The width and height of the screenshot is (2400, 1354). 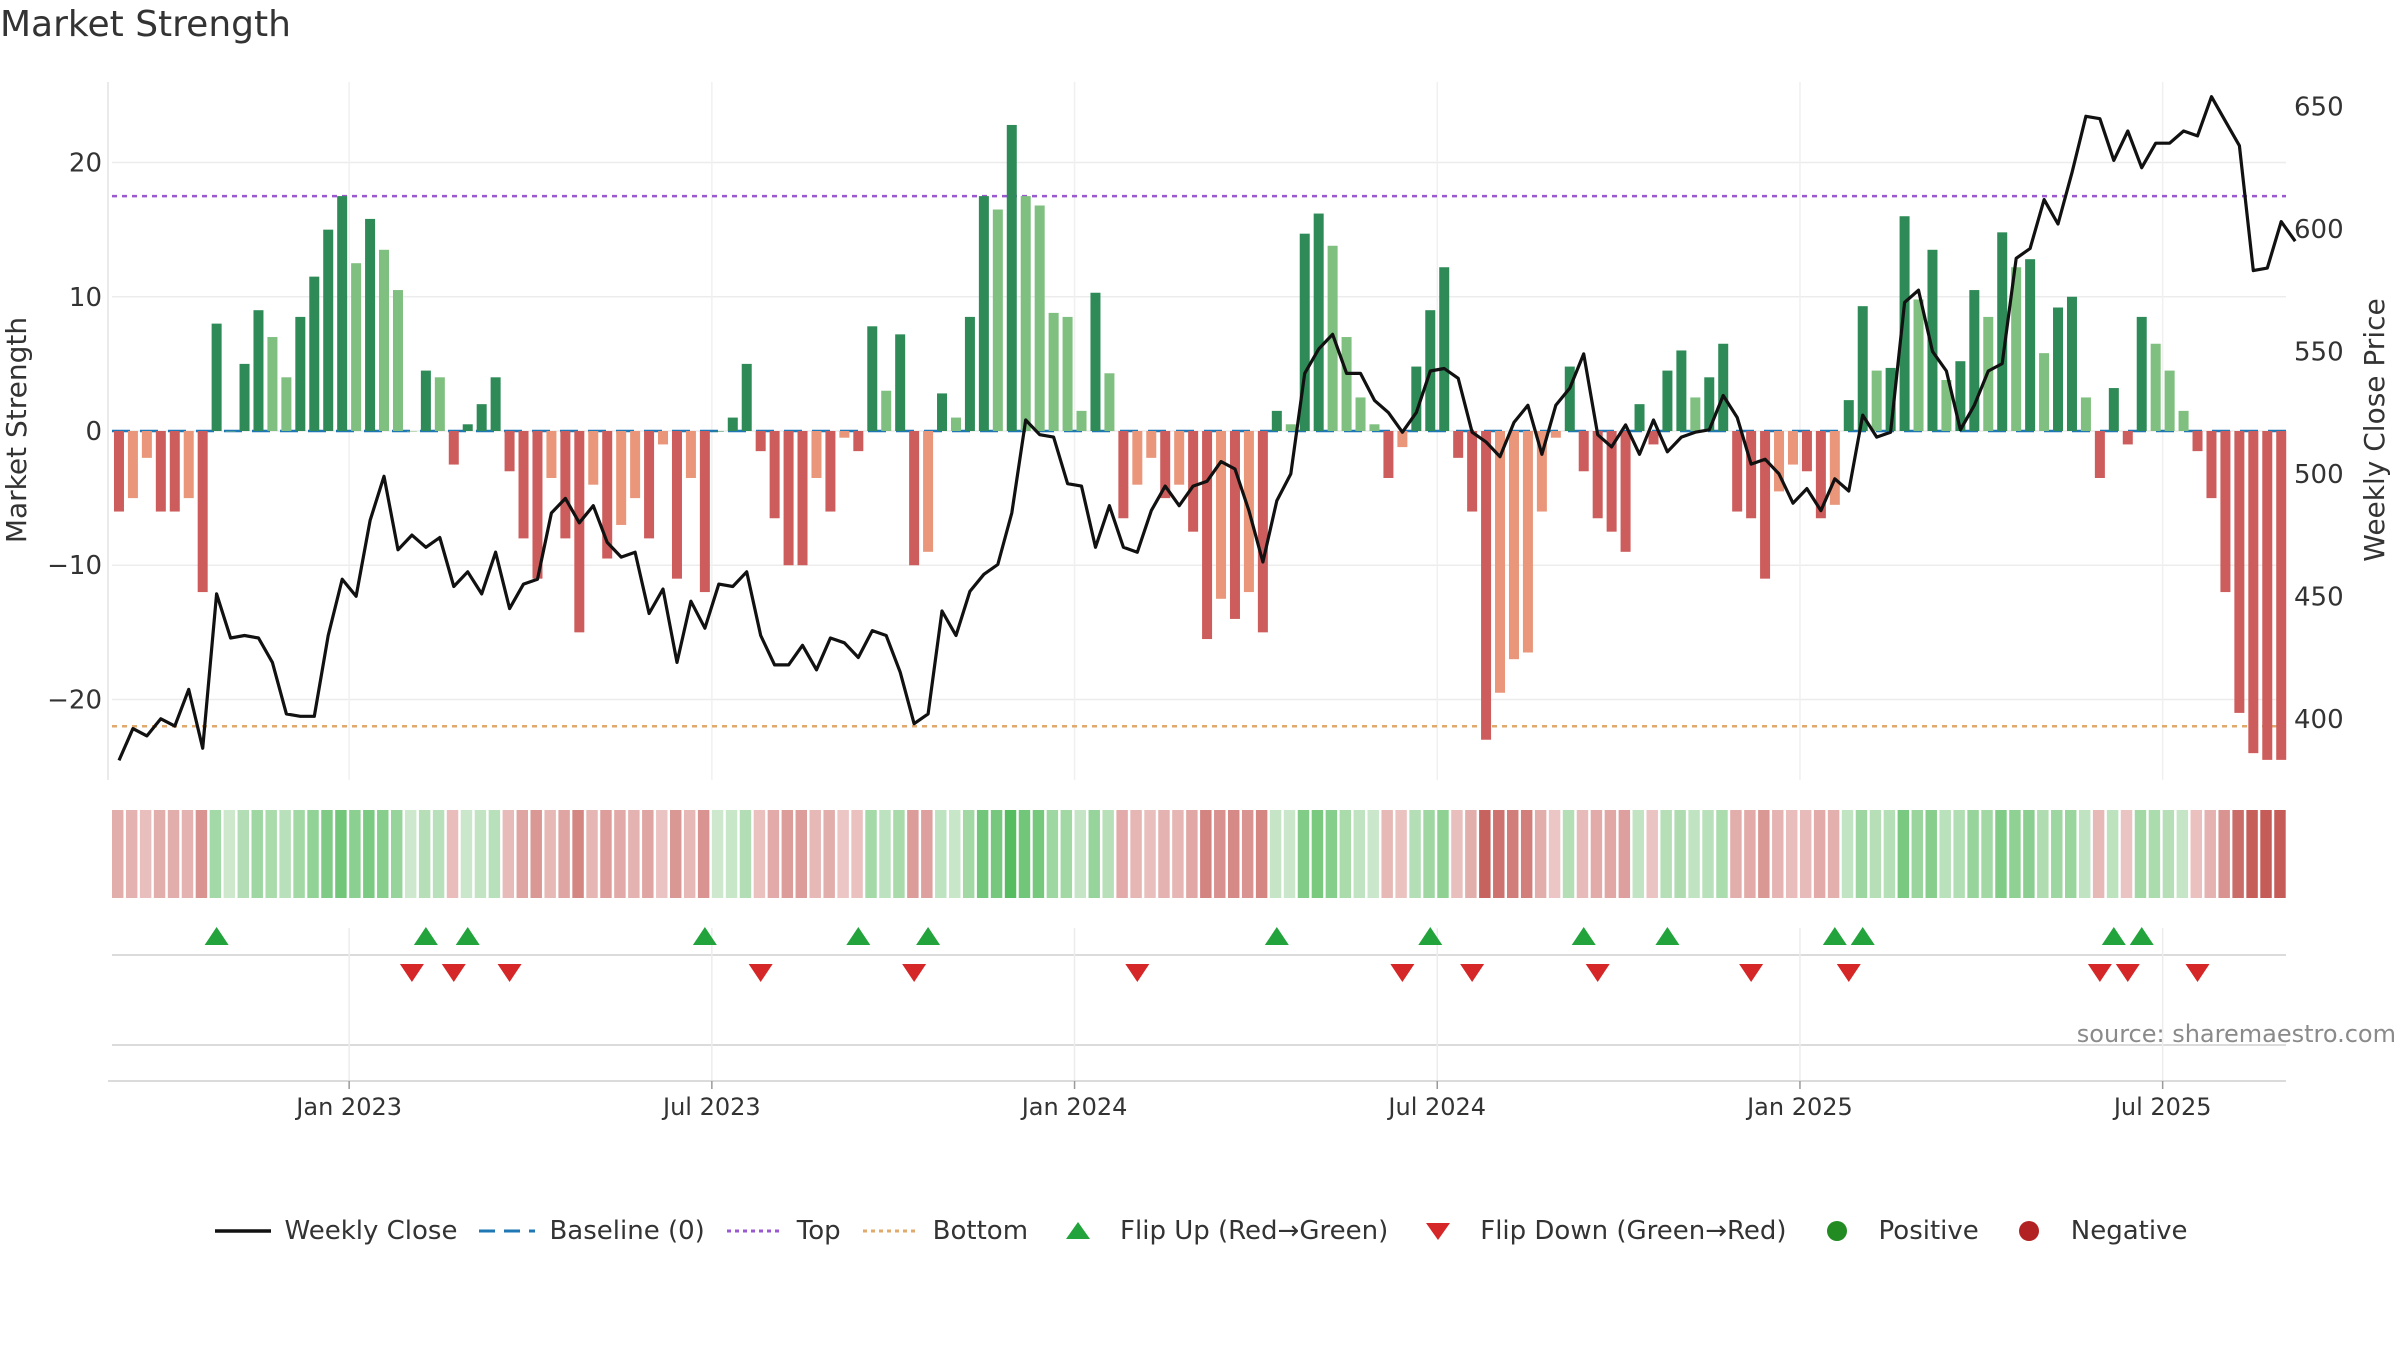 What do you see at coordinates (348, 1107) in the screenshot?
I see `x-tick-label: Jan 2023` at bounding box center [348, 1107].